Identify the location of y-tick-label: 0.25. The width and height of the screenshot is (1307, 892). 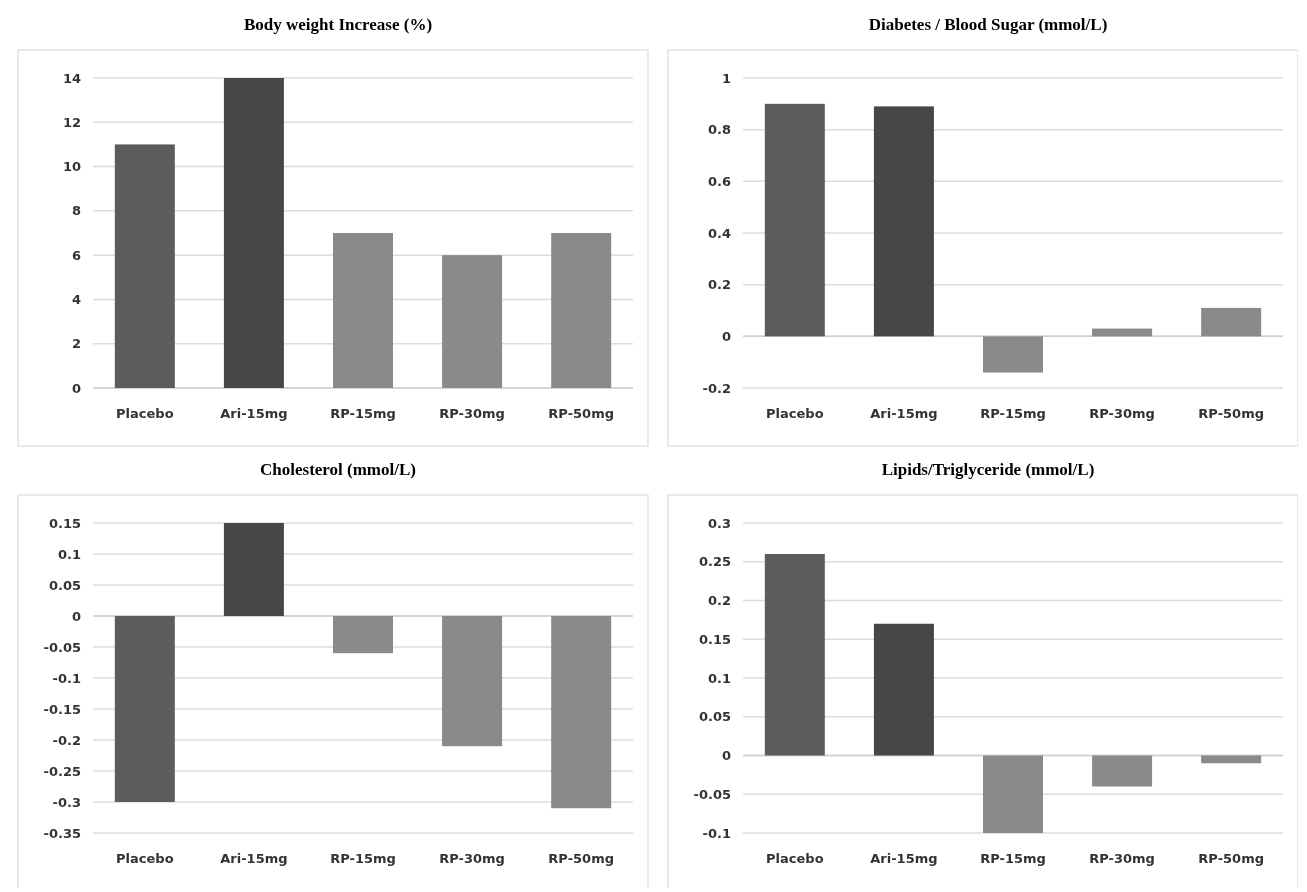
(714, 562).